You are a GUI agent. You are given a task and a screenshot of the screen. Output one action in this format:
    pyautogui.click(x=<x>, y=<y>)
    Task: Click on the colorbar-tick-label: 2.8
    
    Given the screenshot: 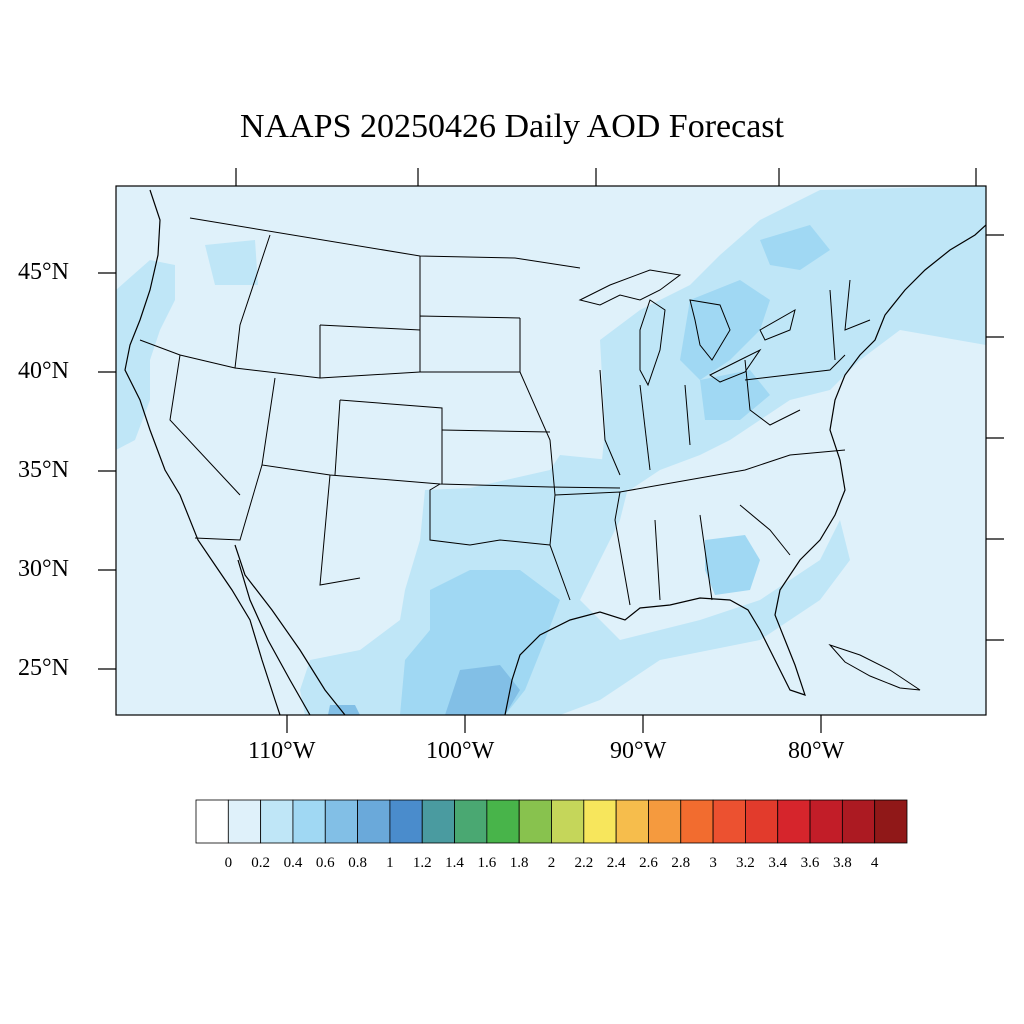 What is the action you would take?
    pyautogui.click(x=681, y=863)
    